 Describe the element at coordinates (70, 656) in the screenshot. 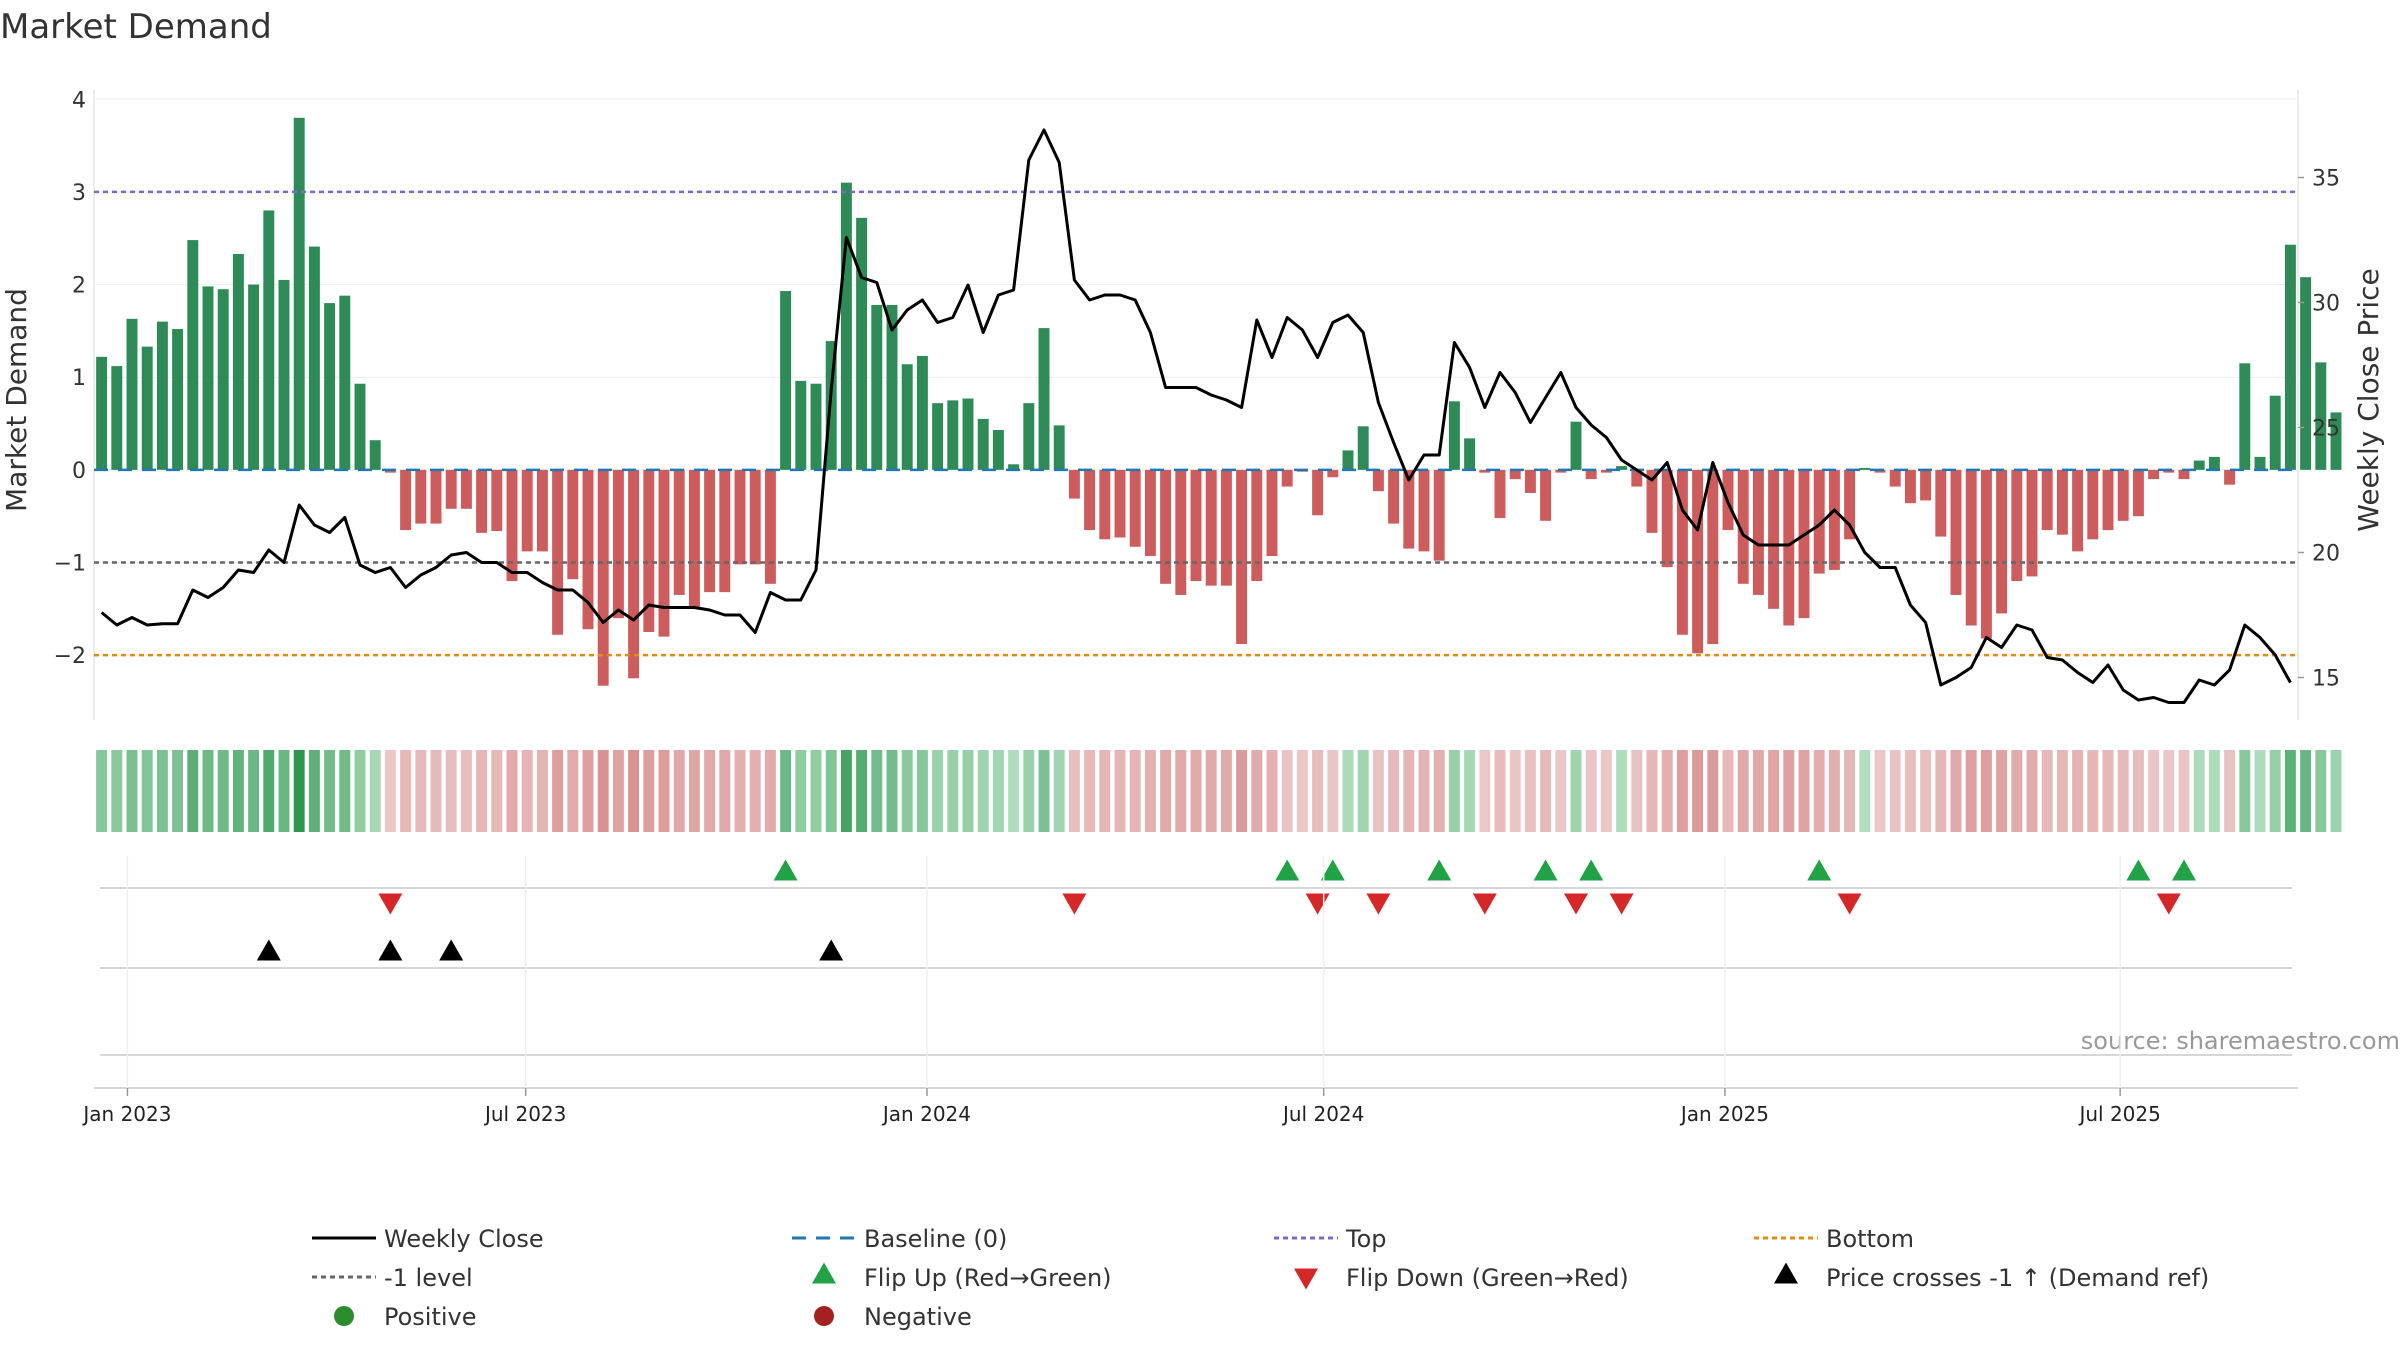

I see `y-tick-label-left: −2` at that location.